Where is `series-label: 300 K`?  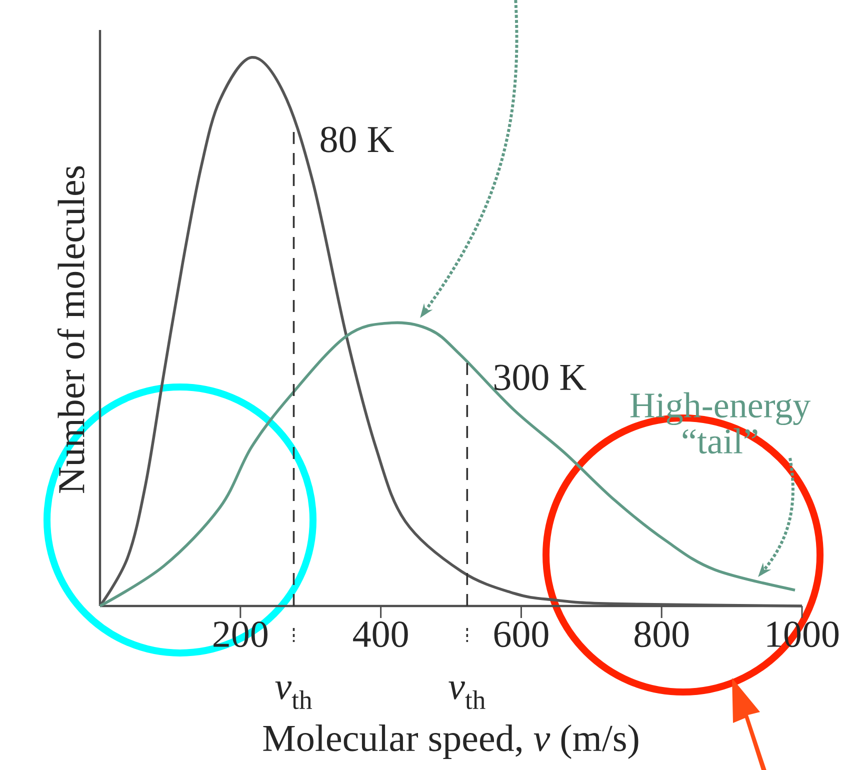
series-label: 300 K is located at coordinates (540, 377).